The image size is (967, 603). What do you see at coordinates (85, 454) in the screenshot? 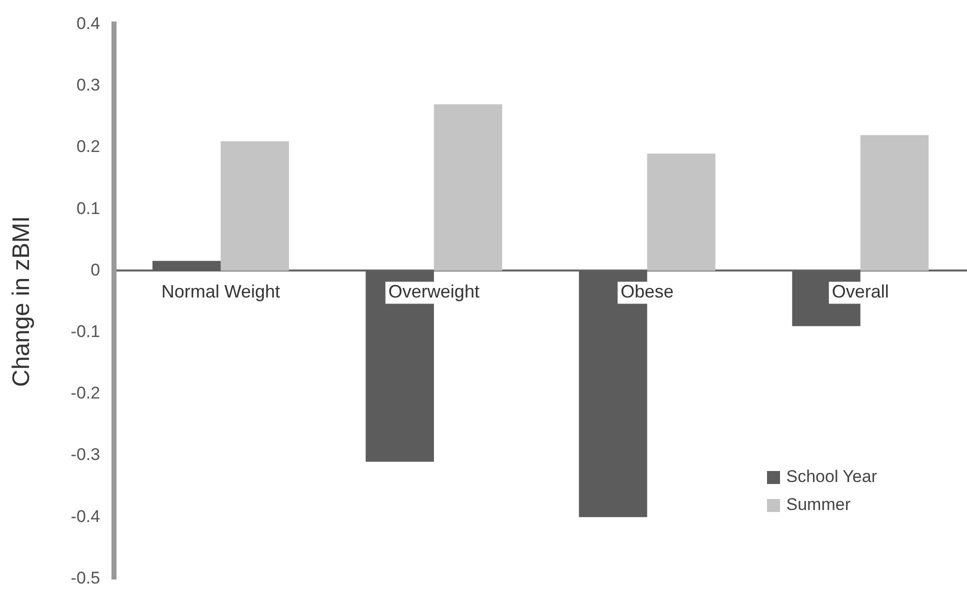
I see `y-tick-label: -0.3` at bounding box center [85, 454].